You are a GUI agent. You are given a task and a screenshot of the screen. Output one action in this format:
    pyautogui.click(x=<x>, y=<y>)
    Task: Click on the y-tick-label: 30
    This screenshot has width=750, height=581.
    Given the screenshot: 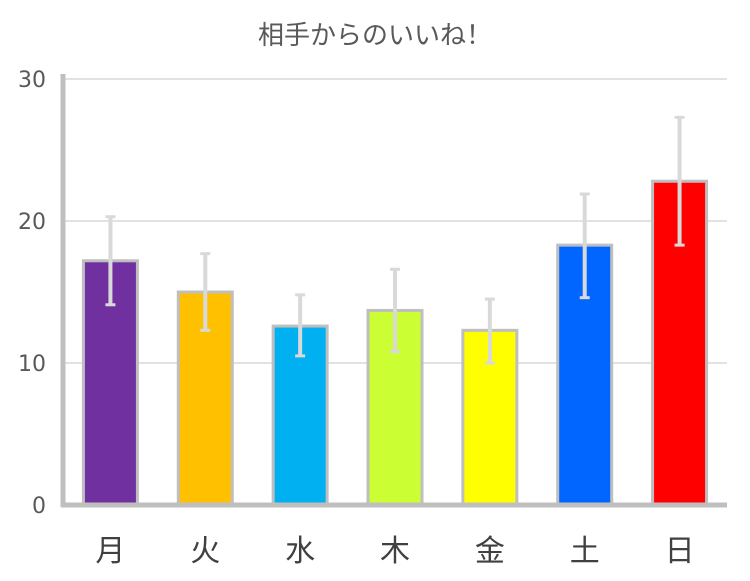 What is the action you would take?
    pyautogui.click(x=32, y=80)
    